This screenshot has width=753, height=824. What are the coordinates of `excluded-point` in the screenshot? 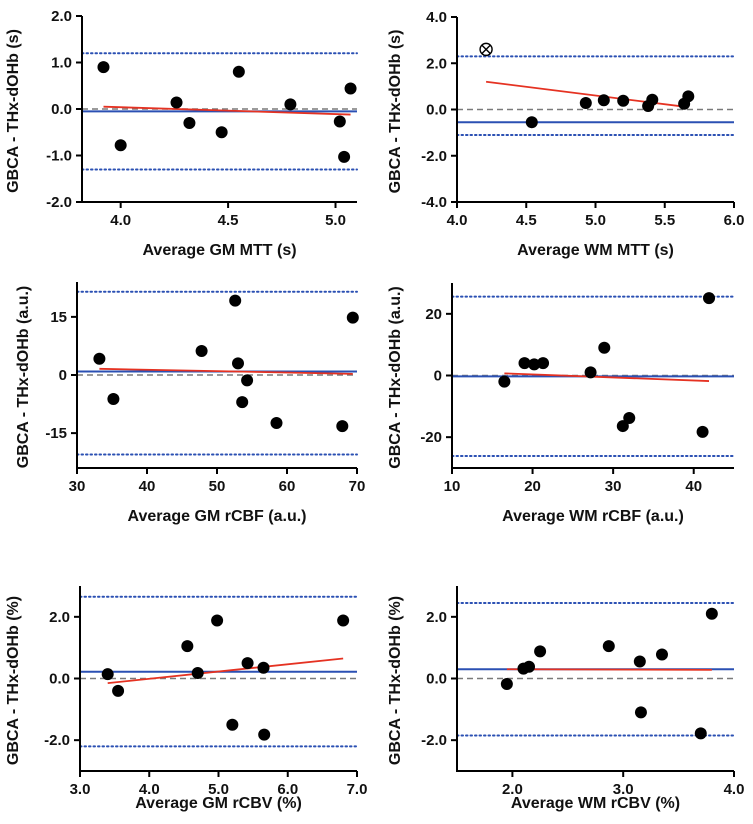 It's located at (486, 49).